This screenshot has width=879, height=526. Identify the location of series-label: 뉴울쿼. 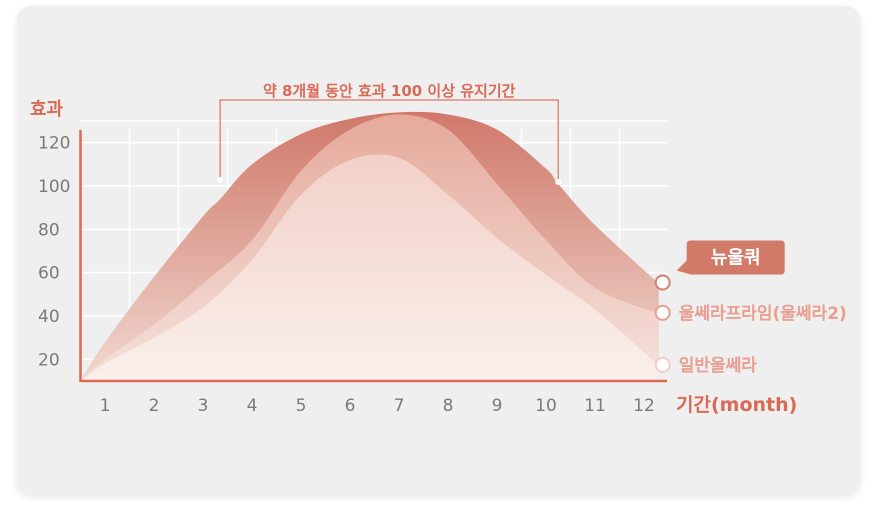
(736, 258).